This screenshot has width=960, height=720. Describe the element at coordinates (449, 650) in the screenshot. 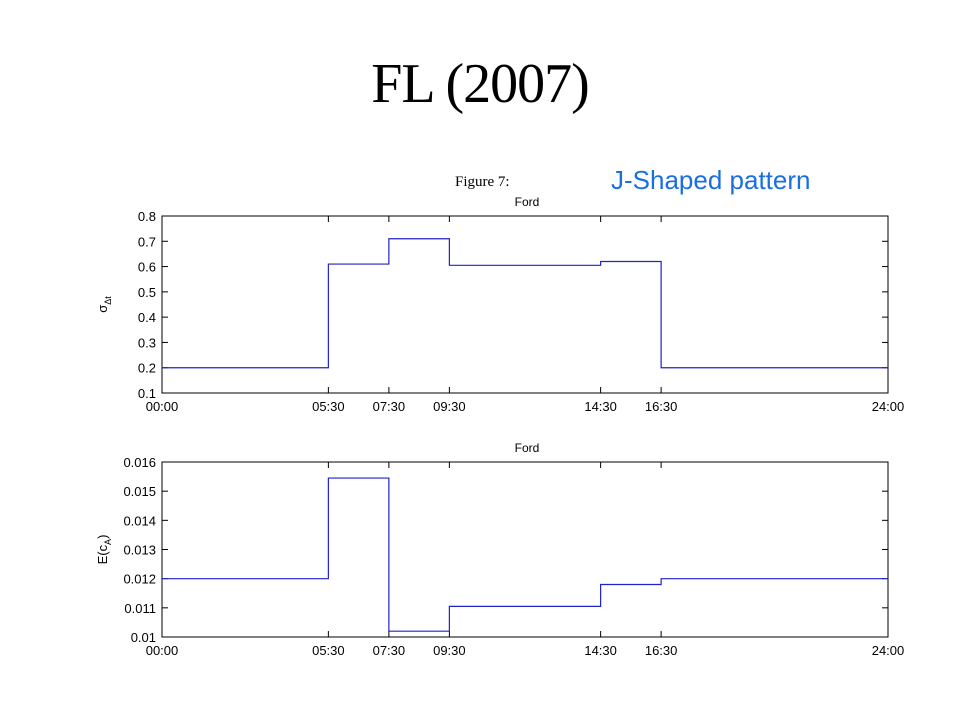

I see `chart-2-xtick-label: 09:30` at that location.